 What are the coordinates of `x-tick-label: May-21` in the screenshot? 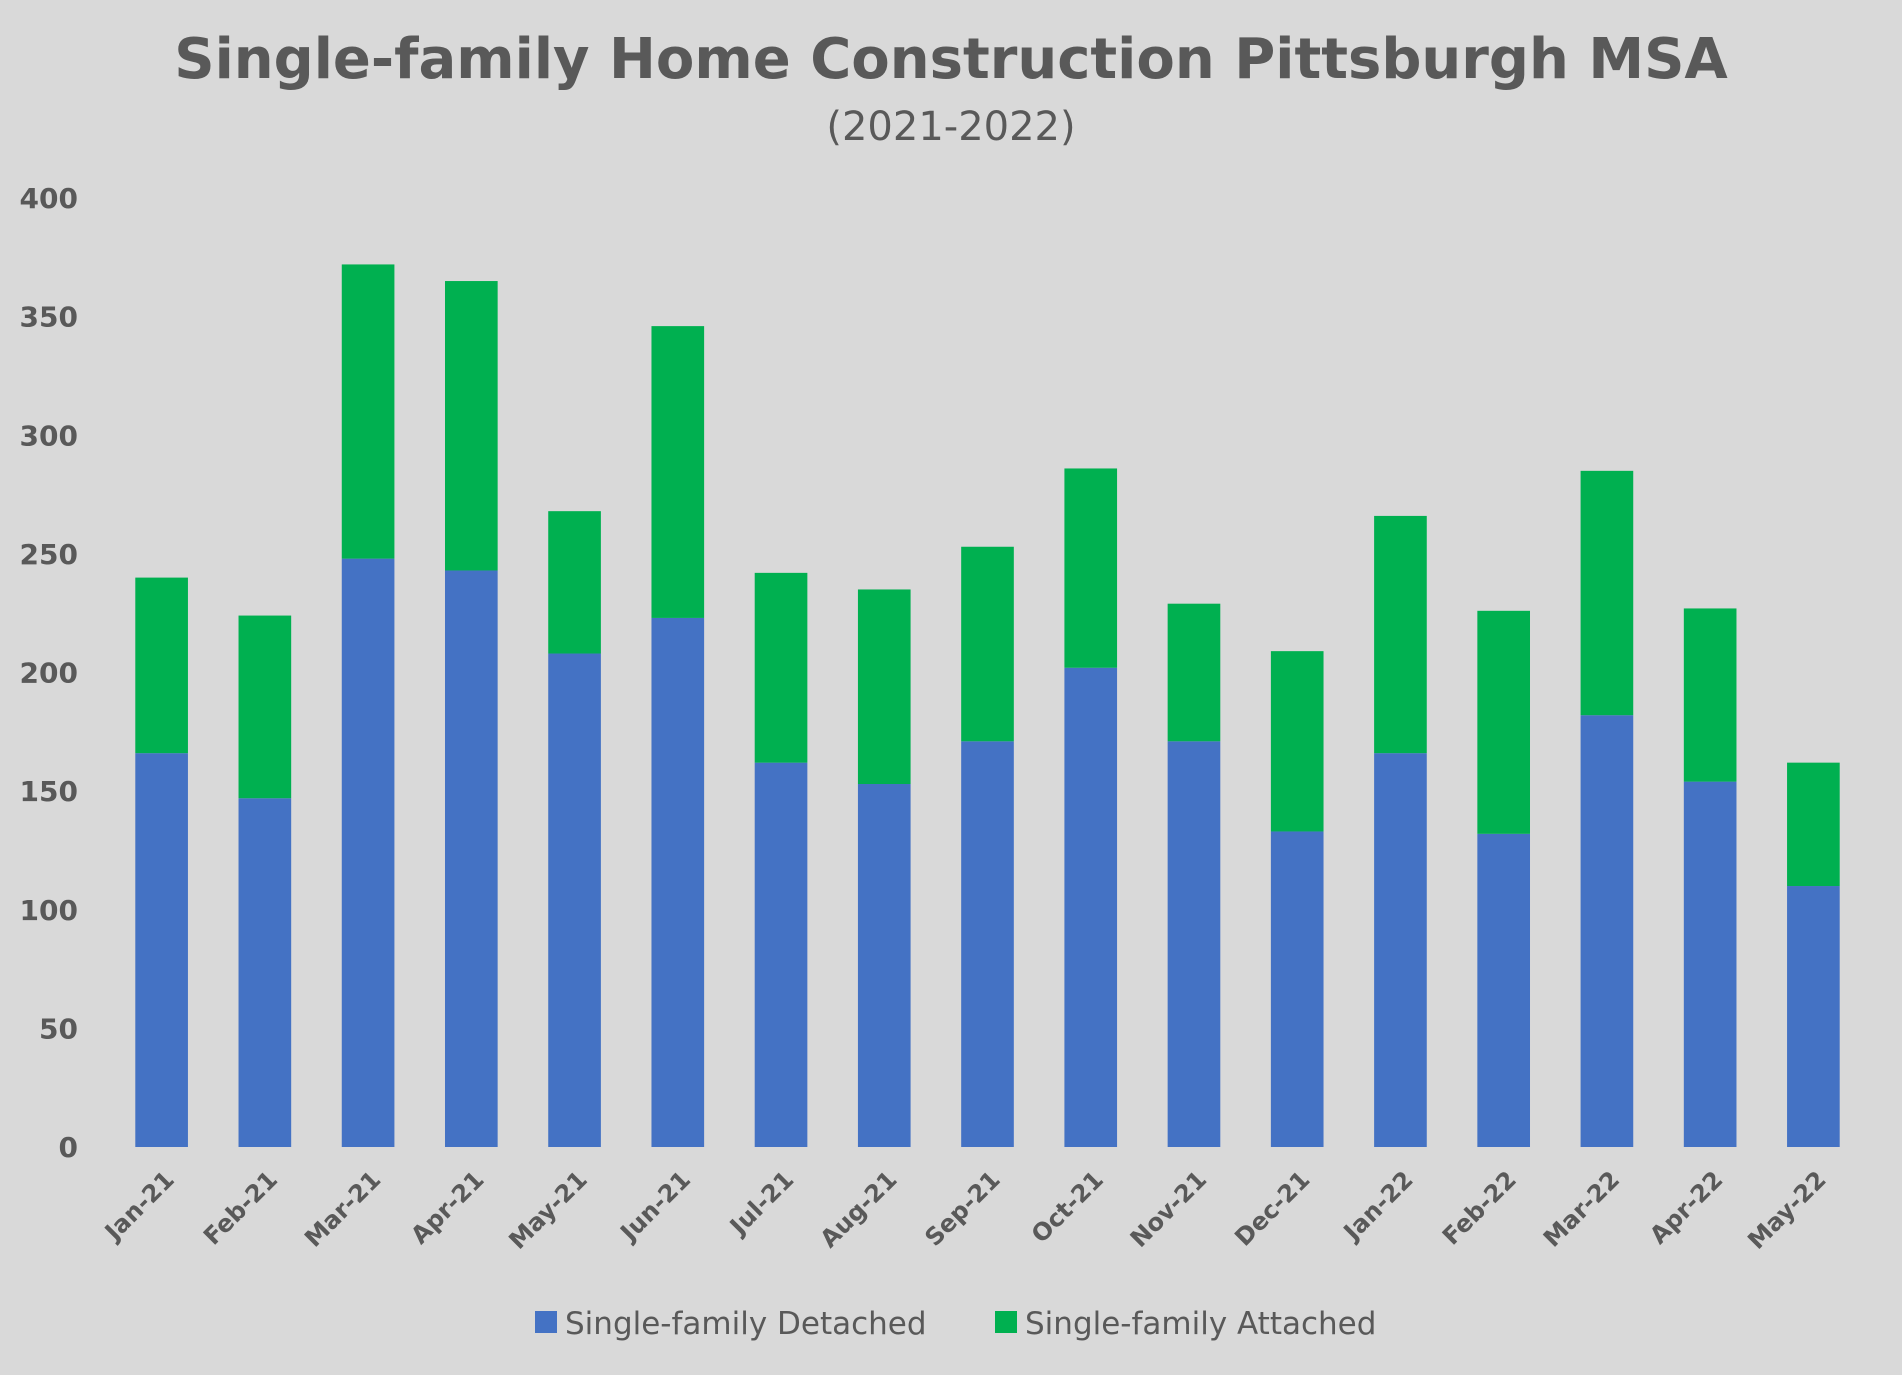 It's located at (547, 1209).